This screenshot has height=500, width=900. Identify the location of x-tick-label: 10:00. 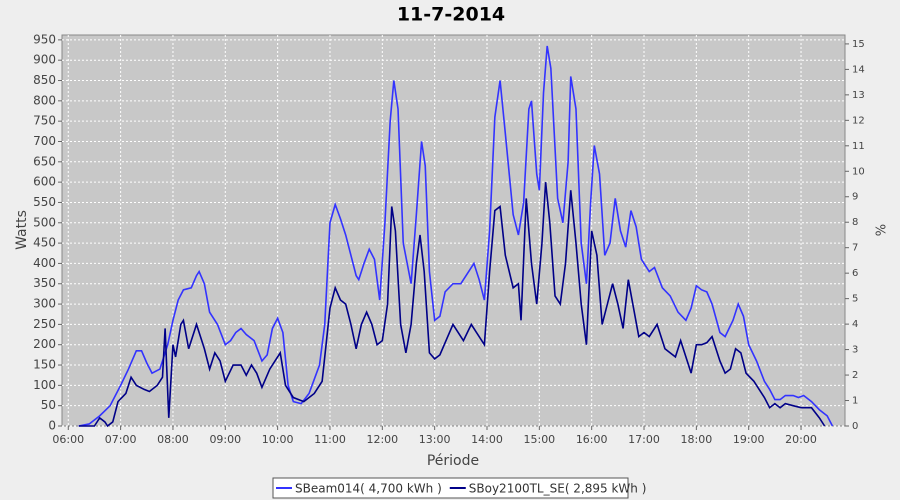
(278, 439).